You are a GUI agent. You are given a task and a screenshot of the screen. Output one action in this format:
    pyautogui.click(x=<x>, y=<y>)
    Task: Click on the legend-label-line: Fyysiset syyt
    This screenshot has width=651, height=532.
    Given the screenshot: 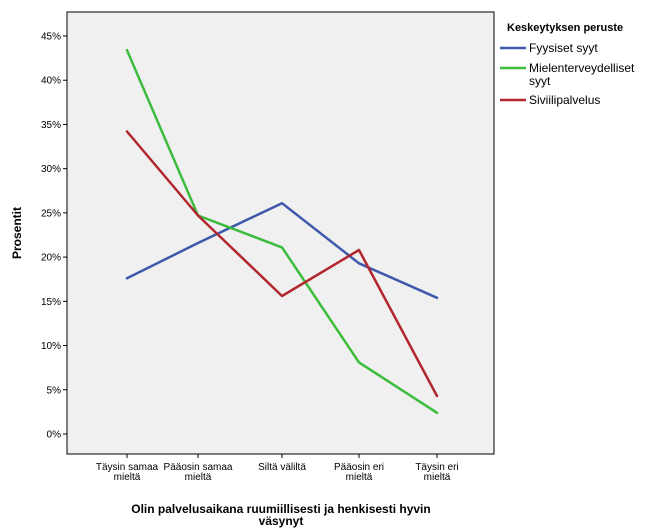 What is the action you would take?
    pyautogui.click(x=563, y=48)
    